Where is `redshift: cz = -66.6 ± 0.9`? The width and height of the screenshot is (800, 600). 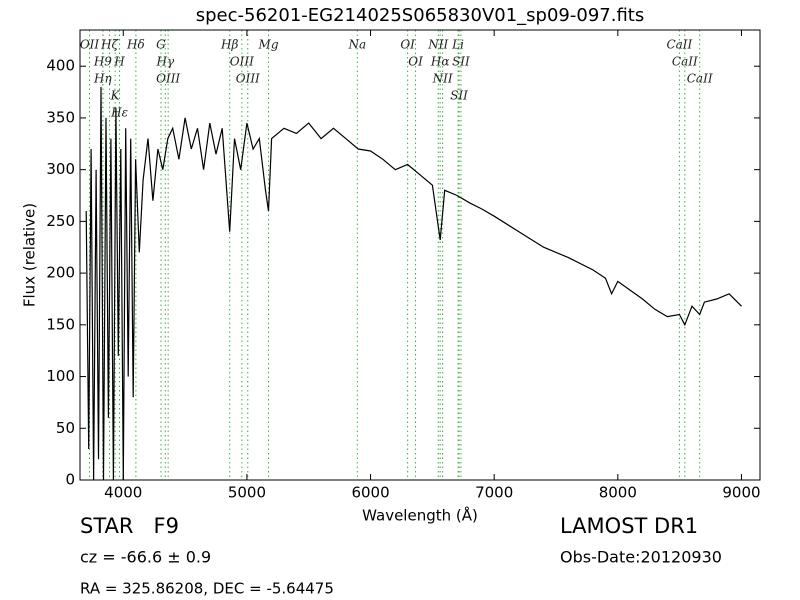 redshift: cz = -66.6 ± 0.9 is located at coordinates (145, 557).